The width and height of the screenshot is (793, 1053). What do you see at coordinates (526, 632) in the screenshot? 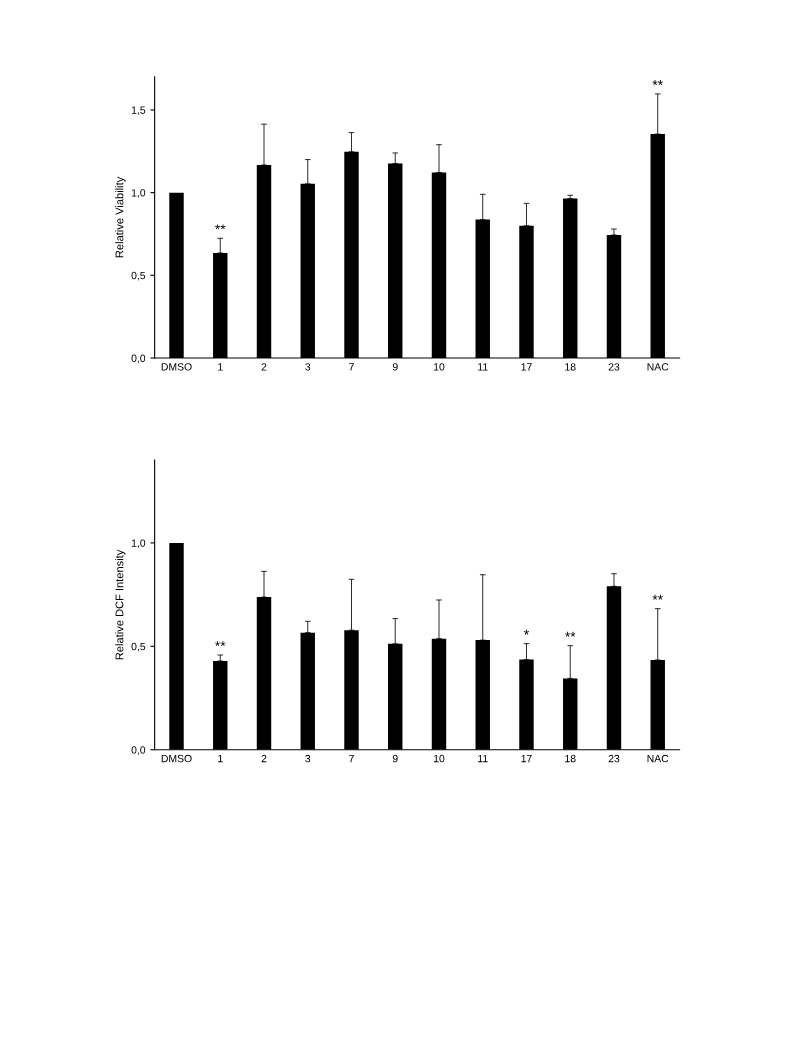
I see `annotation: *` at bounding box center [526, 632].